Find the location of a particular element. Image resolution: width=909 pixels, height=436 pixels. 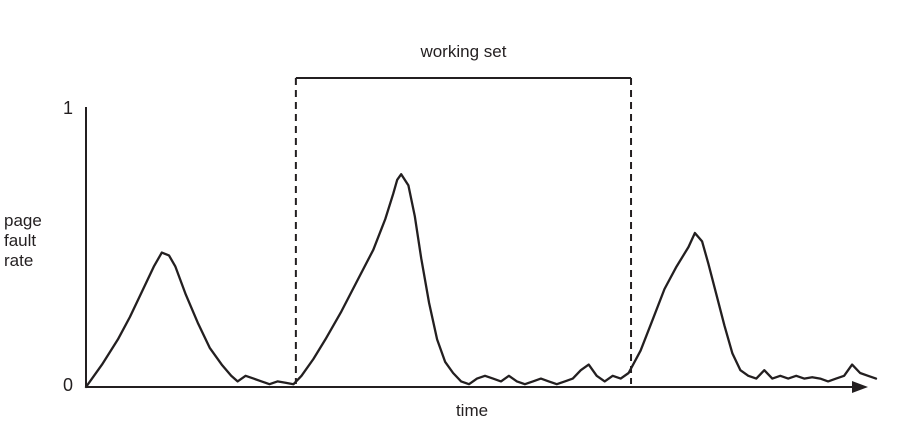

y-axis-label-line-1: page is located at coordinates (23, 220).